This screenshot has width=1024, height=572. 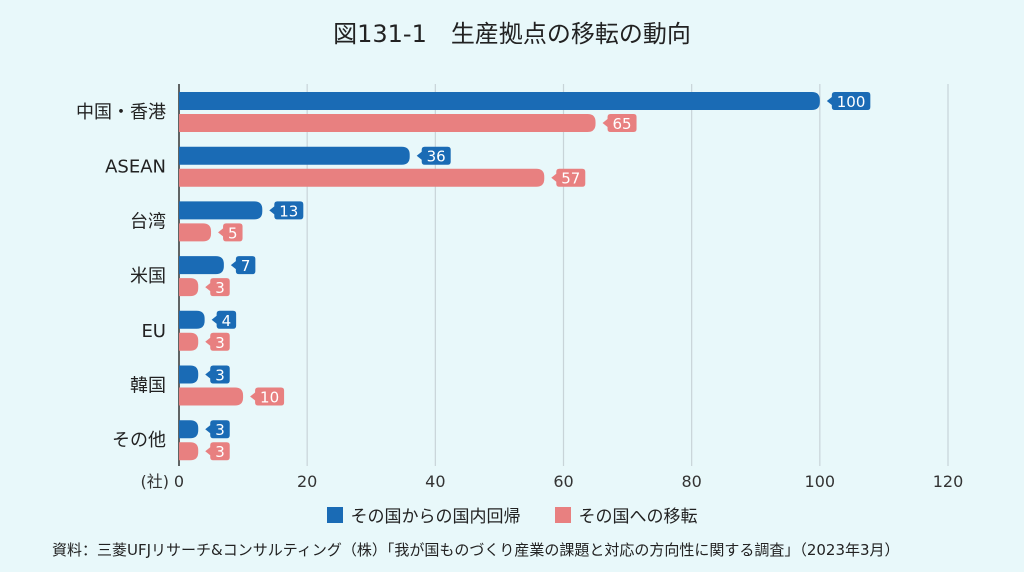 What do you see at coordinates (155, 481) in the screenshot?
I see `x-axis-unit: (社)` at bounding box center [155, 481].